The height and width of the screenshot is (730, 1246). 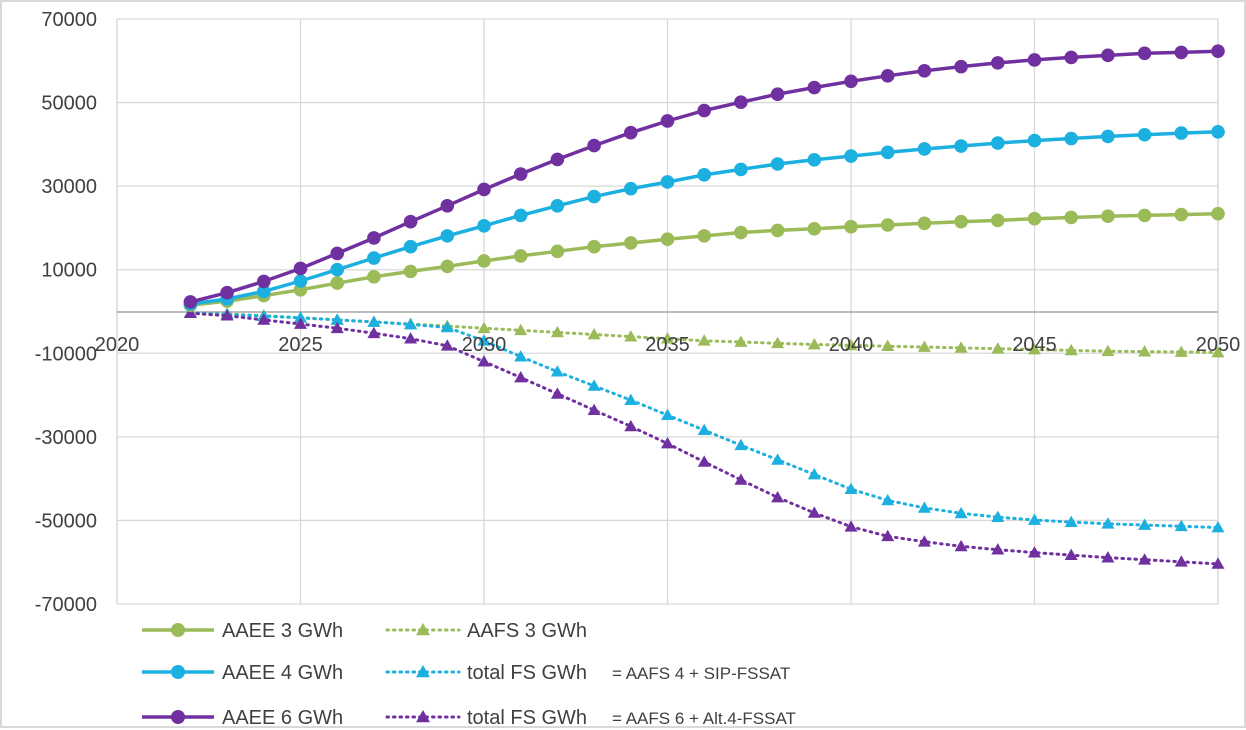 What do you see at coordinates (1218, 345) in the screenshot?
I see `x-tick-label: 2050` at bounding box center [1218, 345].